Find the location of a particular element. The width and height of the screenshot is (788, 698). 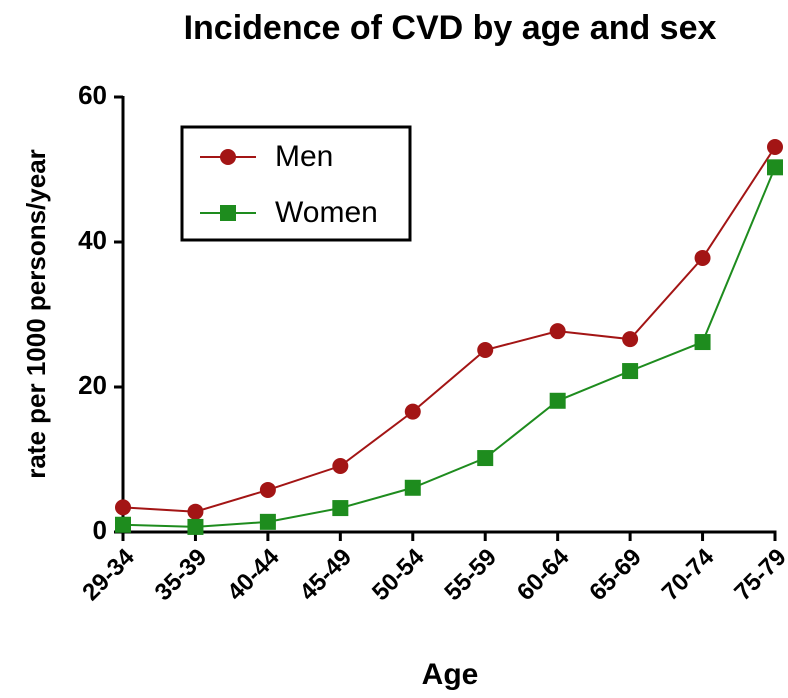

x-tick-label: 45-49 is located at coordinates (326, 575).